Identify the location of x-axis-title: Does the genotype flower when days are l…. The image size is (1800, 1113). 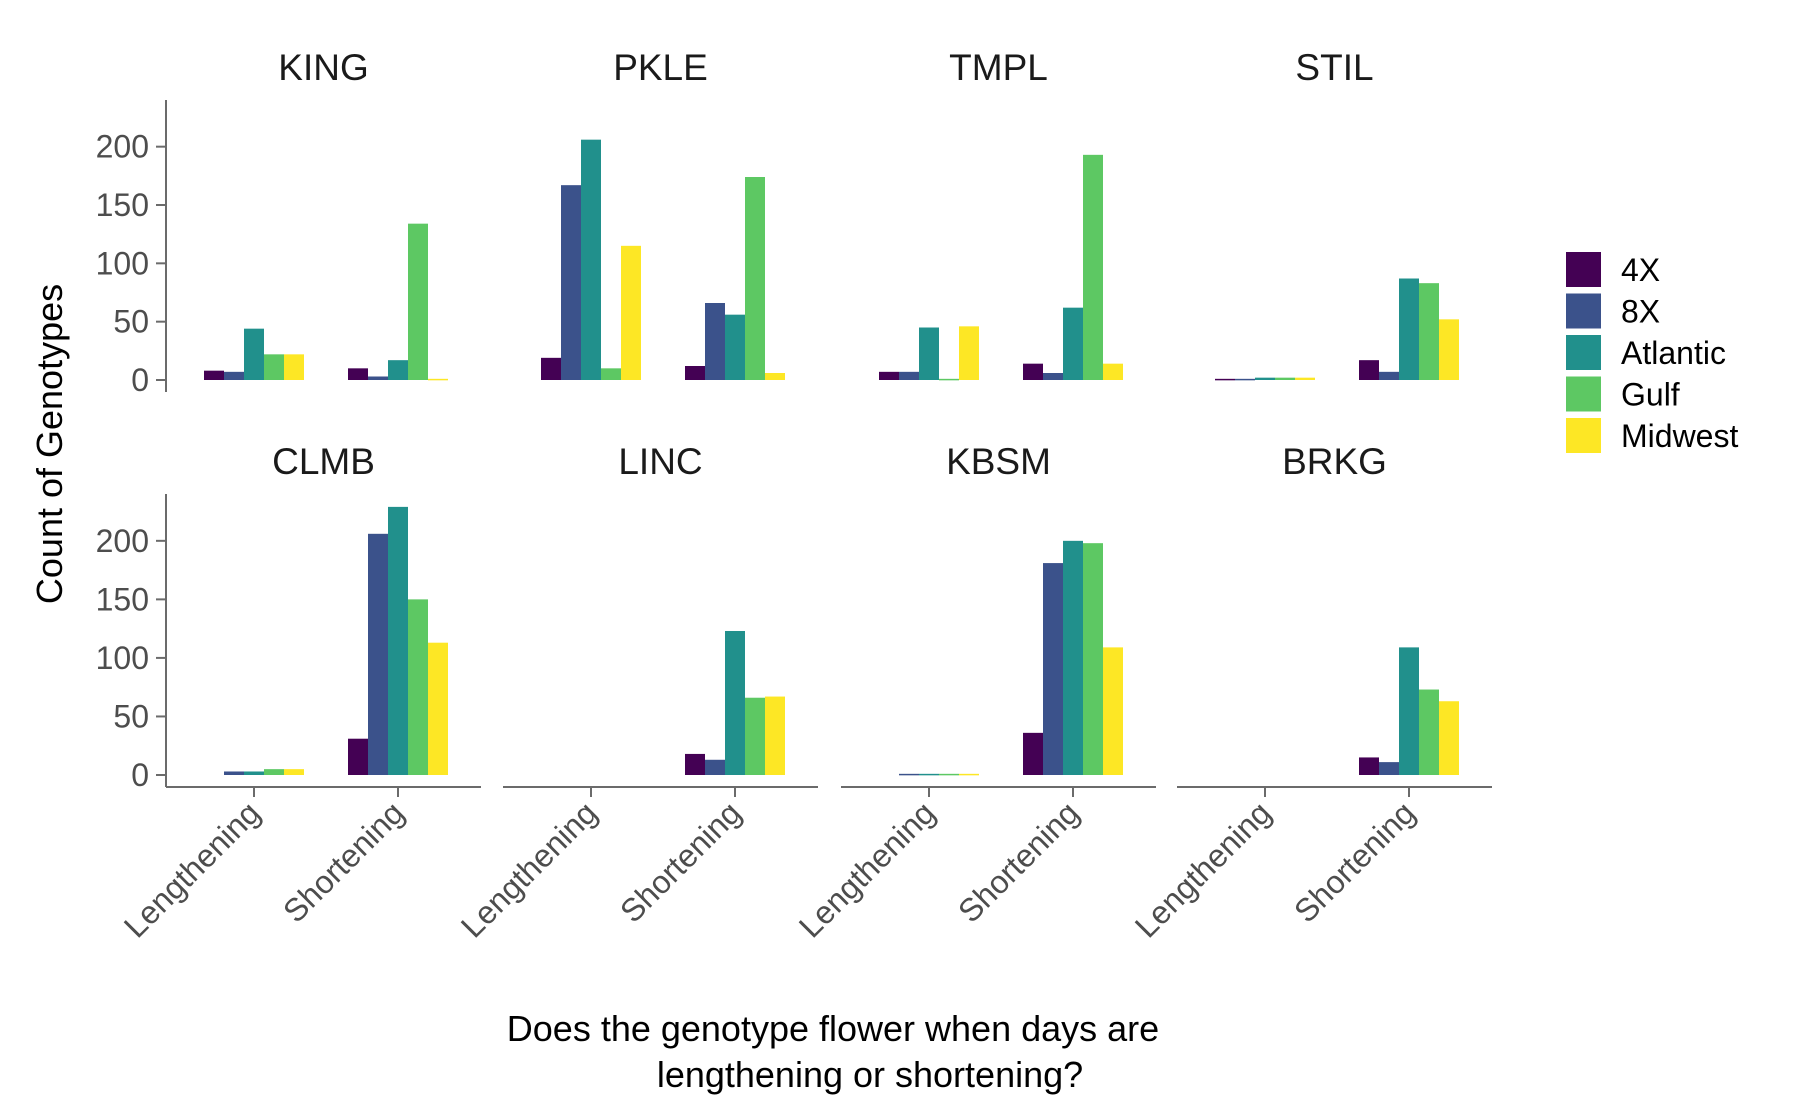
(838, 1051).